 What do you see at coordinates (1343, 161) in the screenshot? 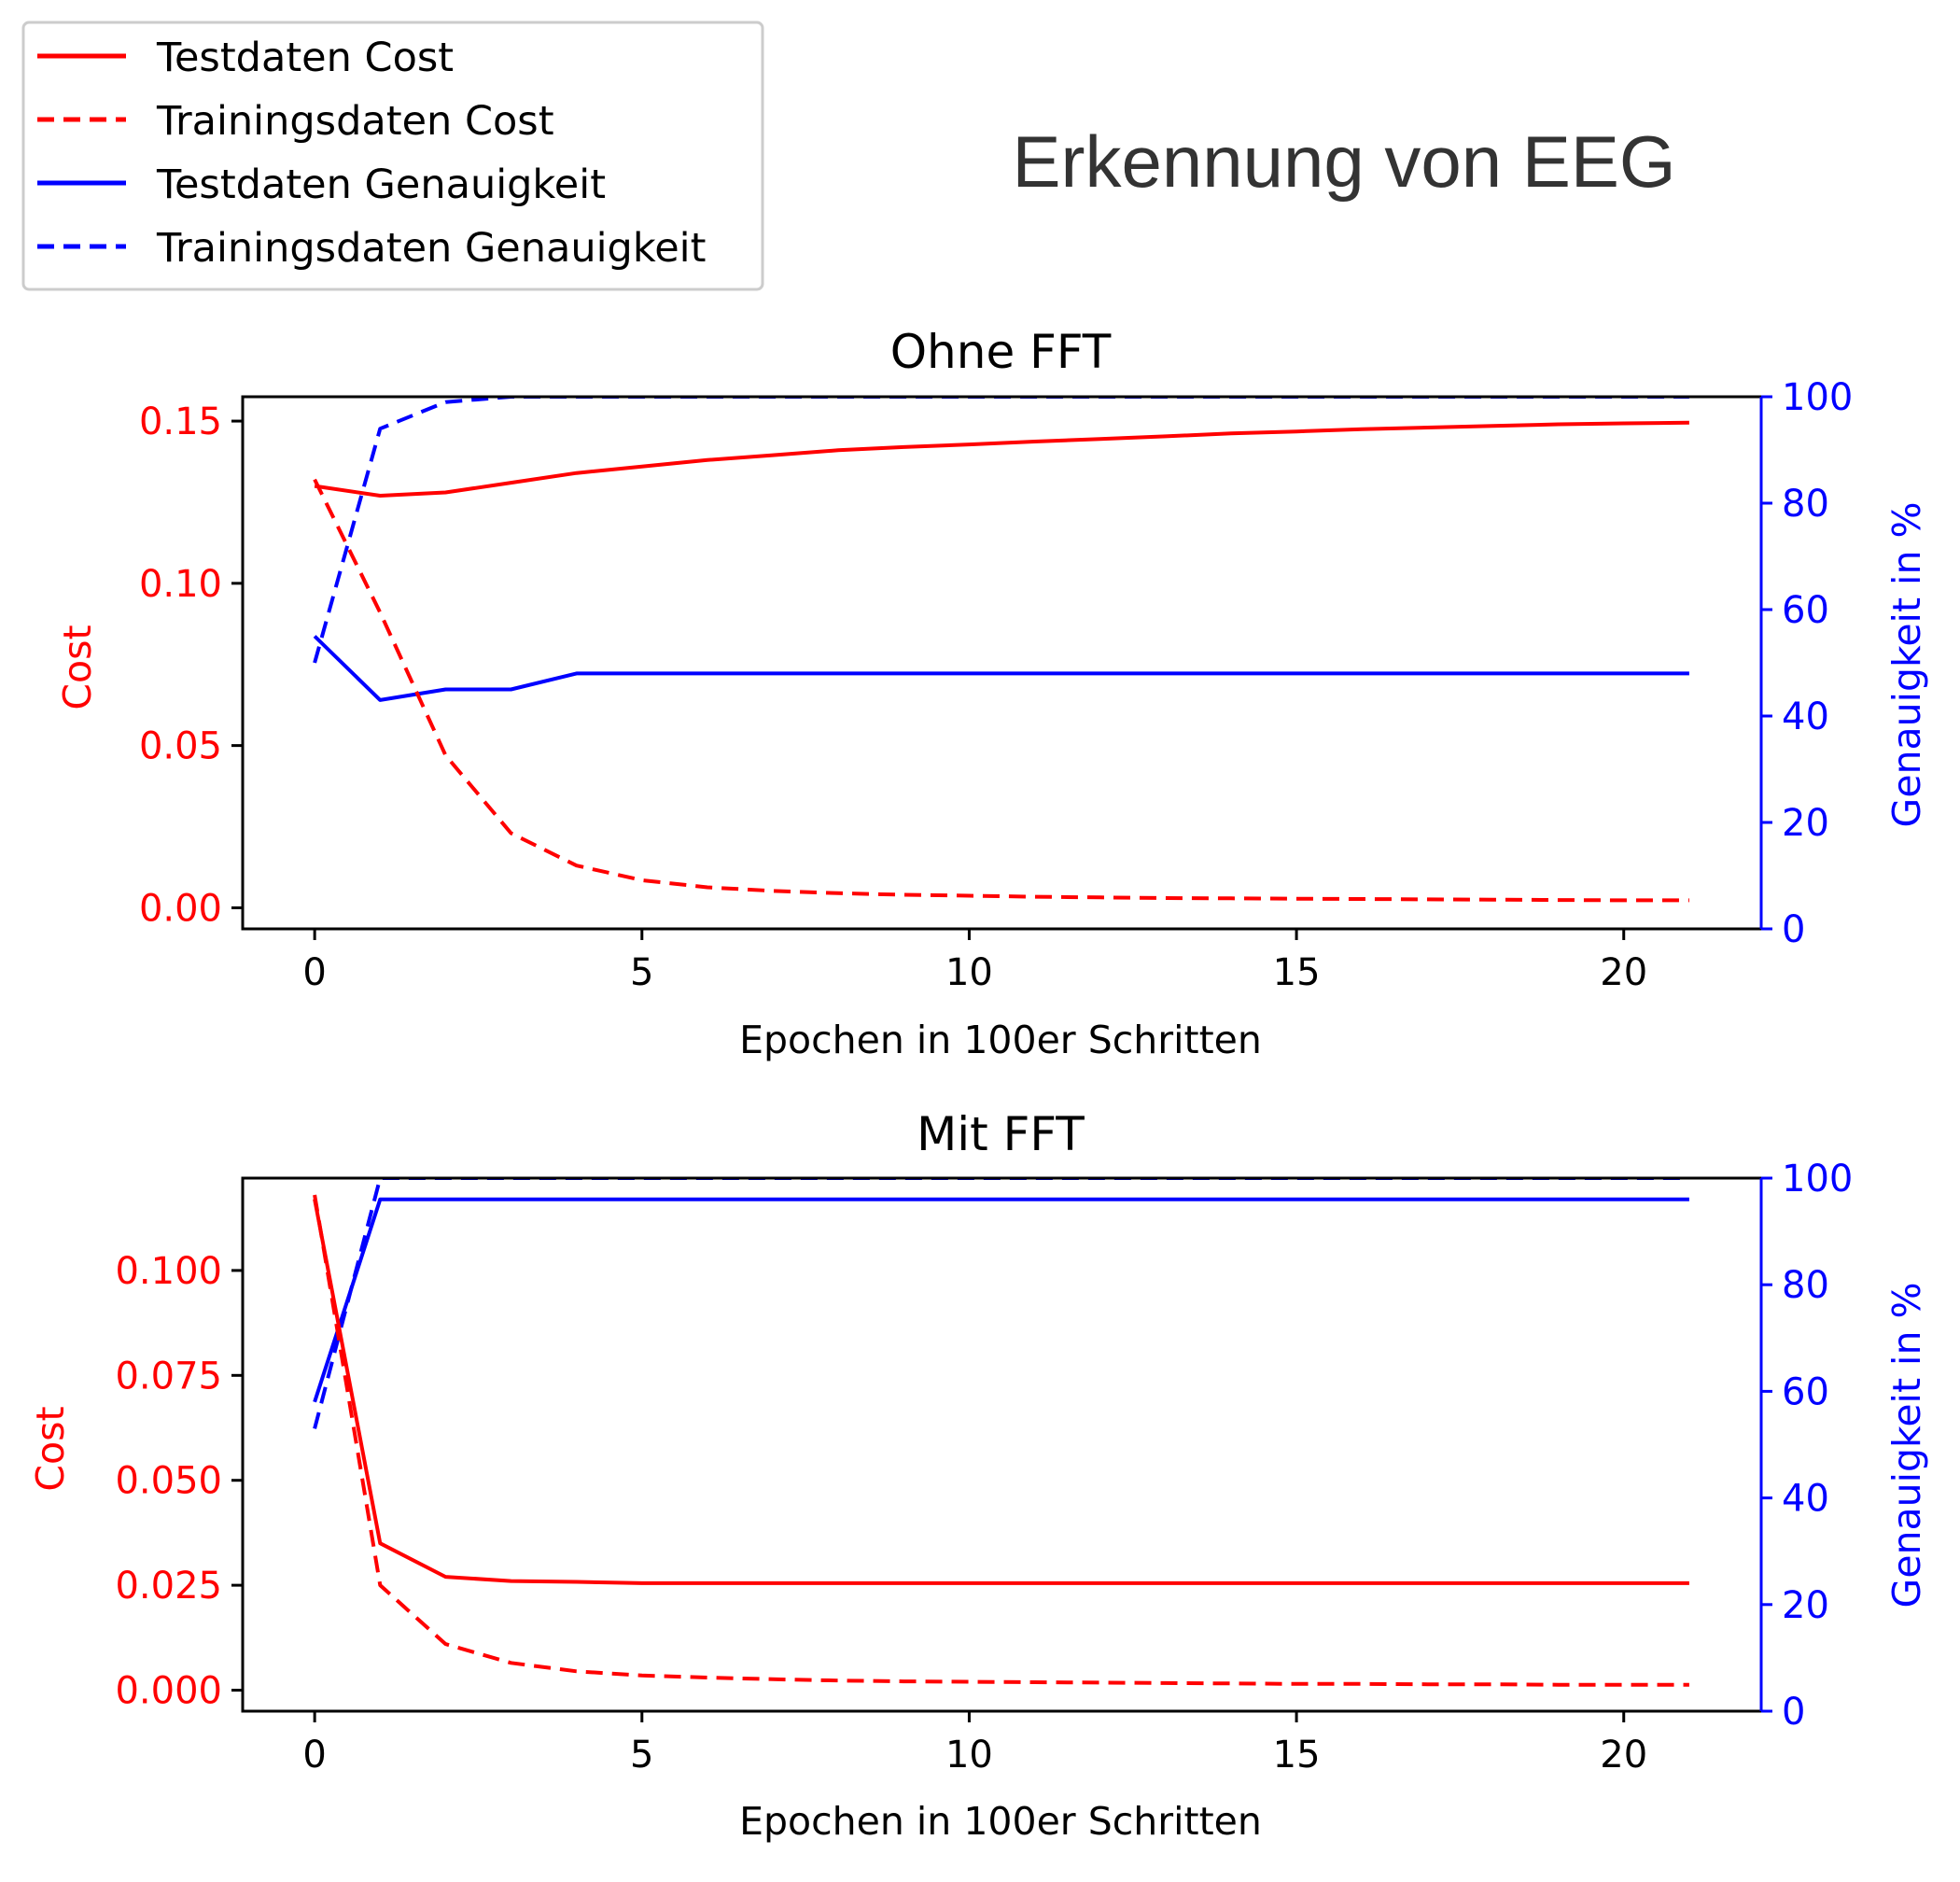
I see `figure-title: Erkennung von EEG` at bounding box center [1343, 161].